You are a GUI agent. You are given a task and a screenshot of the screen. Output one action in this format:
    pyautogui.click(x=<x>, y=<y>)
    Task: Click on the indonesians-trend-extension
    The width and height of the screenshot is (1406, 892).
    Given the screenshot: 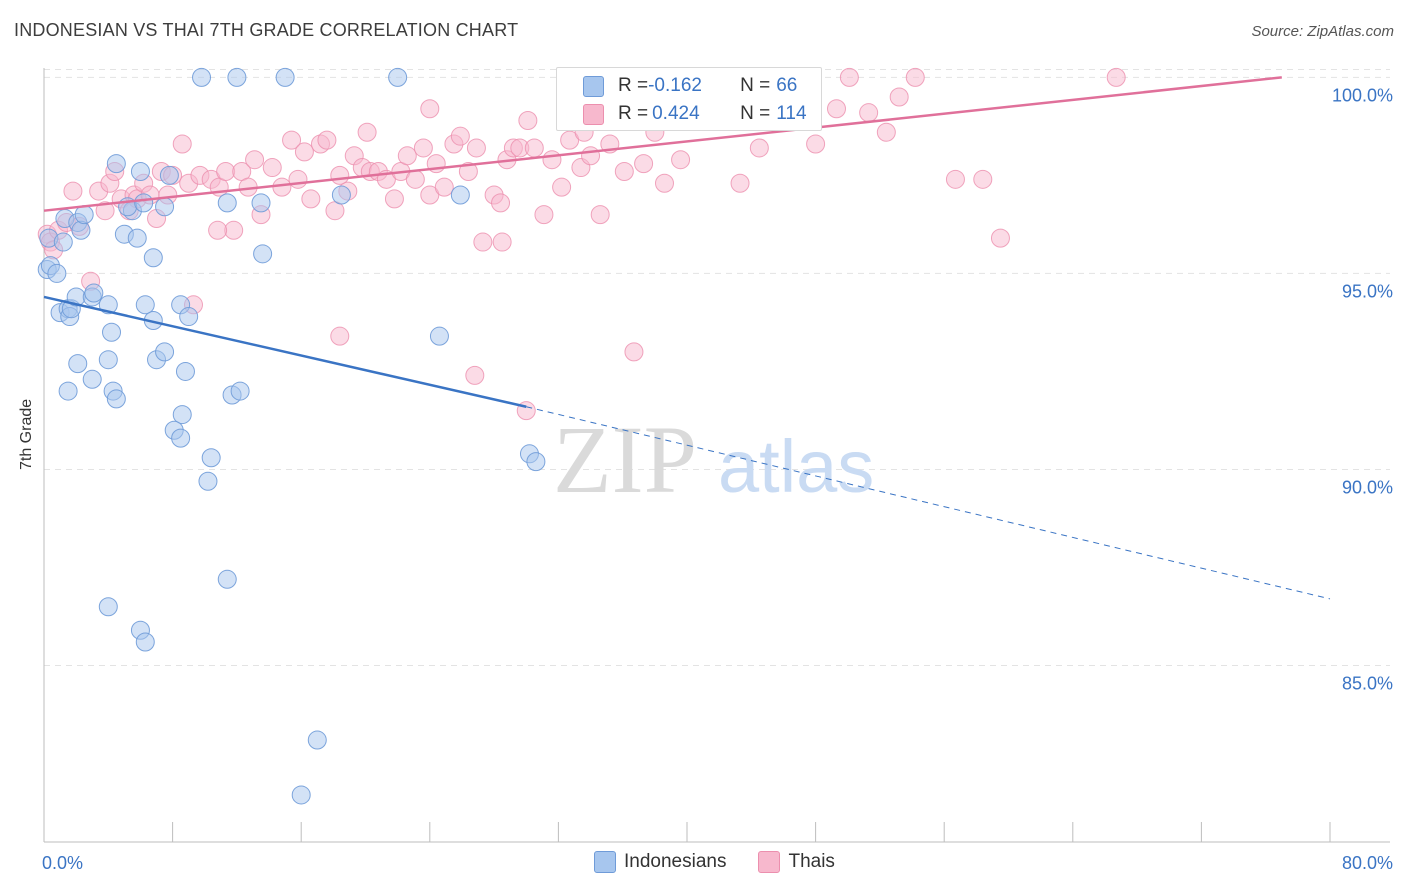 What is the action you would take?
    pyautogui.click(x=928, y=503)
    